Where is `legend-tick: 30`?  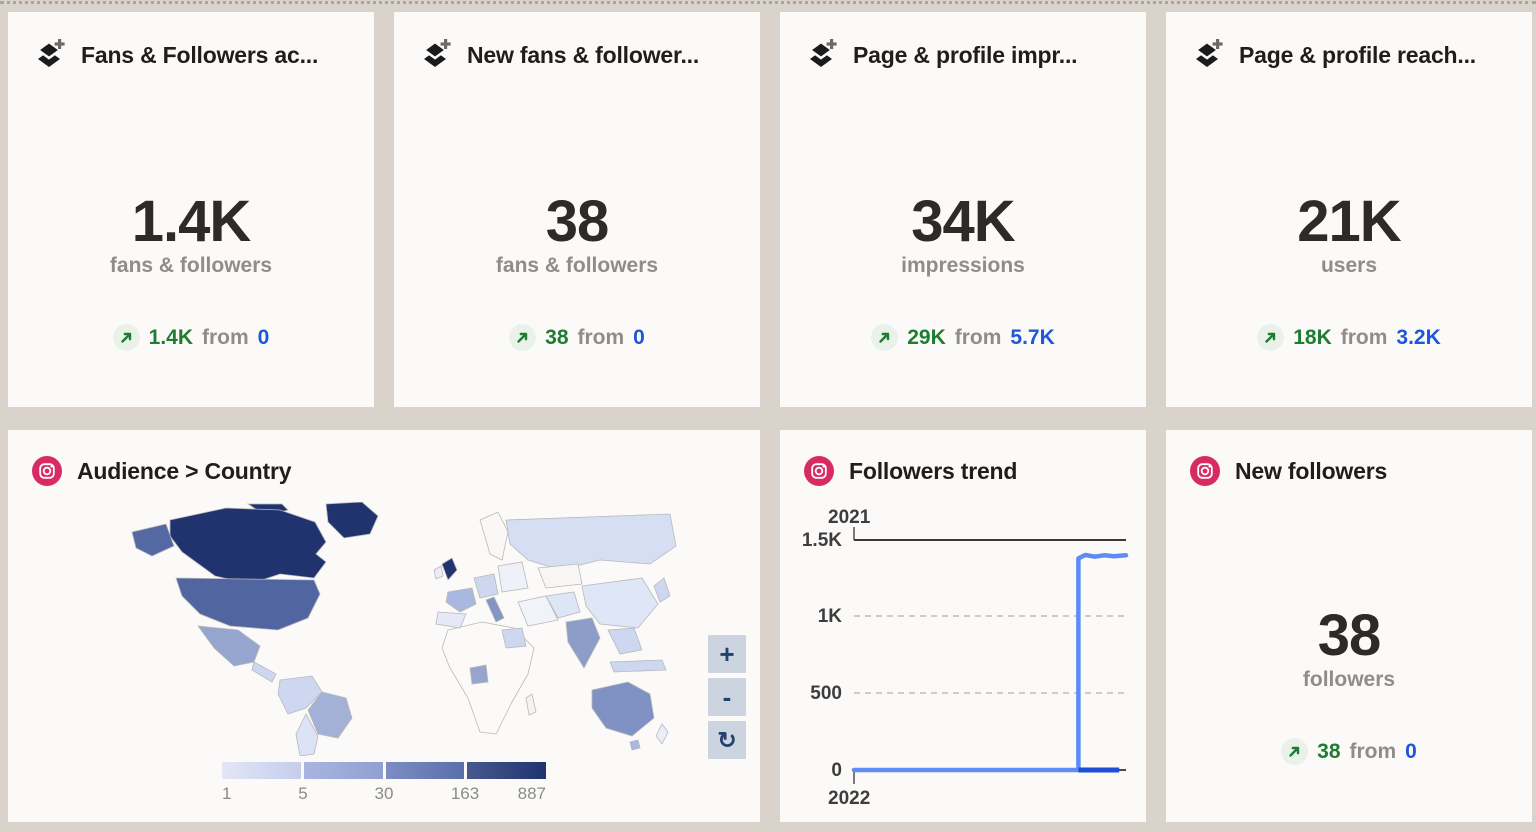 legend-tick: 30 is located at coordinates (384, 793).